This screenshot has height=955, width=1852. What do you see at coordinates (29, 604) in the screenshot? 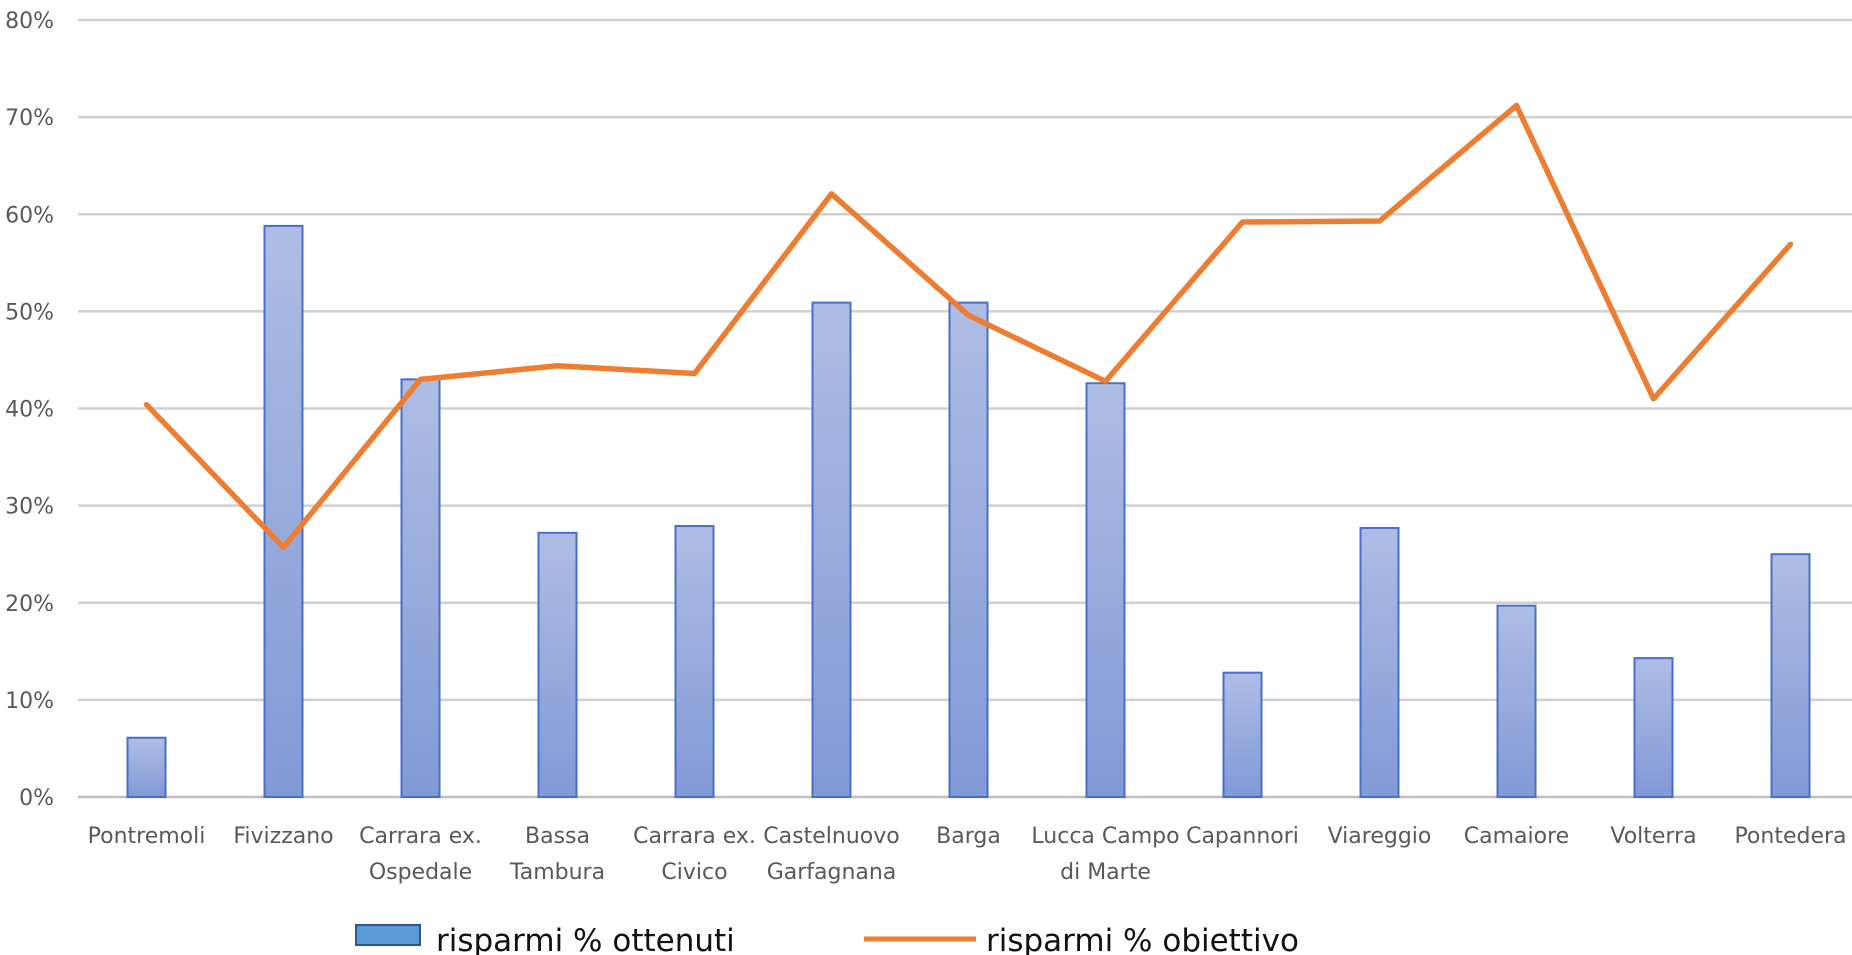
I see `y-tick-label: 20%` at bounding box center [29, 604].